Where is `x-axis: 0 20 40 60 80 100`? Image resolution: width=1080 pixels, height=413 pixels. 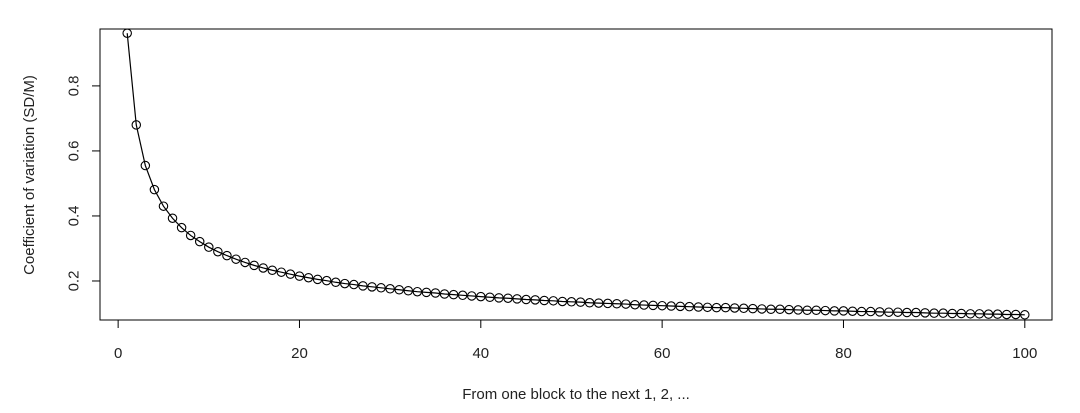
x-axis: 0 20 40 60 80 100 is located at coordinates (575, 340).